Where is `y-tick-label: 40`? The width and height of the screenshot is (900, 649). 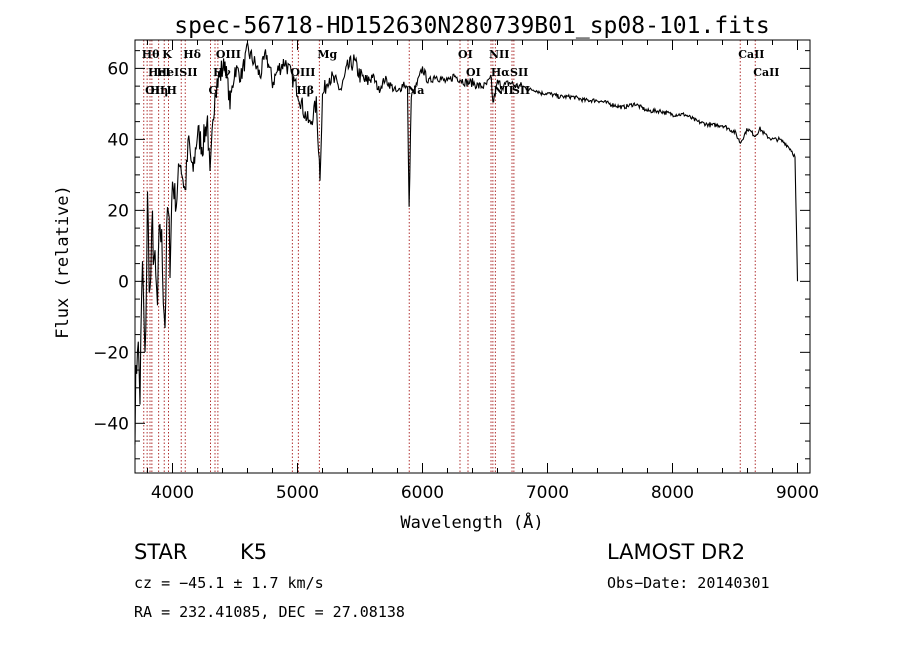
y-tick-label: 40 is located at coordinates (118, 140).